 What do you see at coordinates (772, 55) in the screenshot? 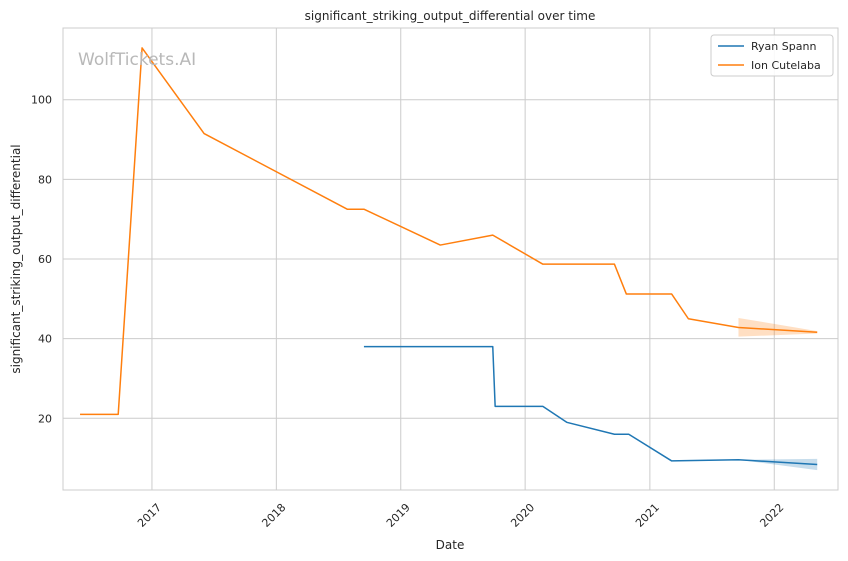
I see `legend: Ryan Spann Ion Cutelaba` at bounding box center [772, 55].